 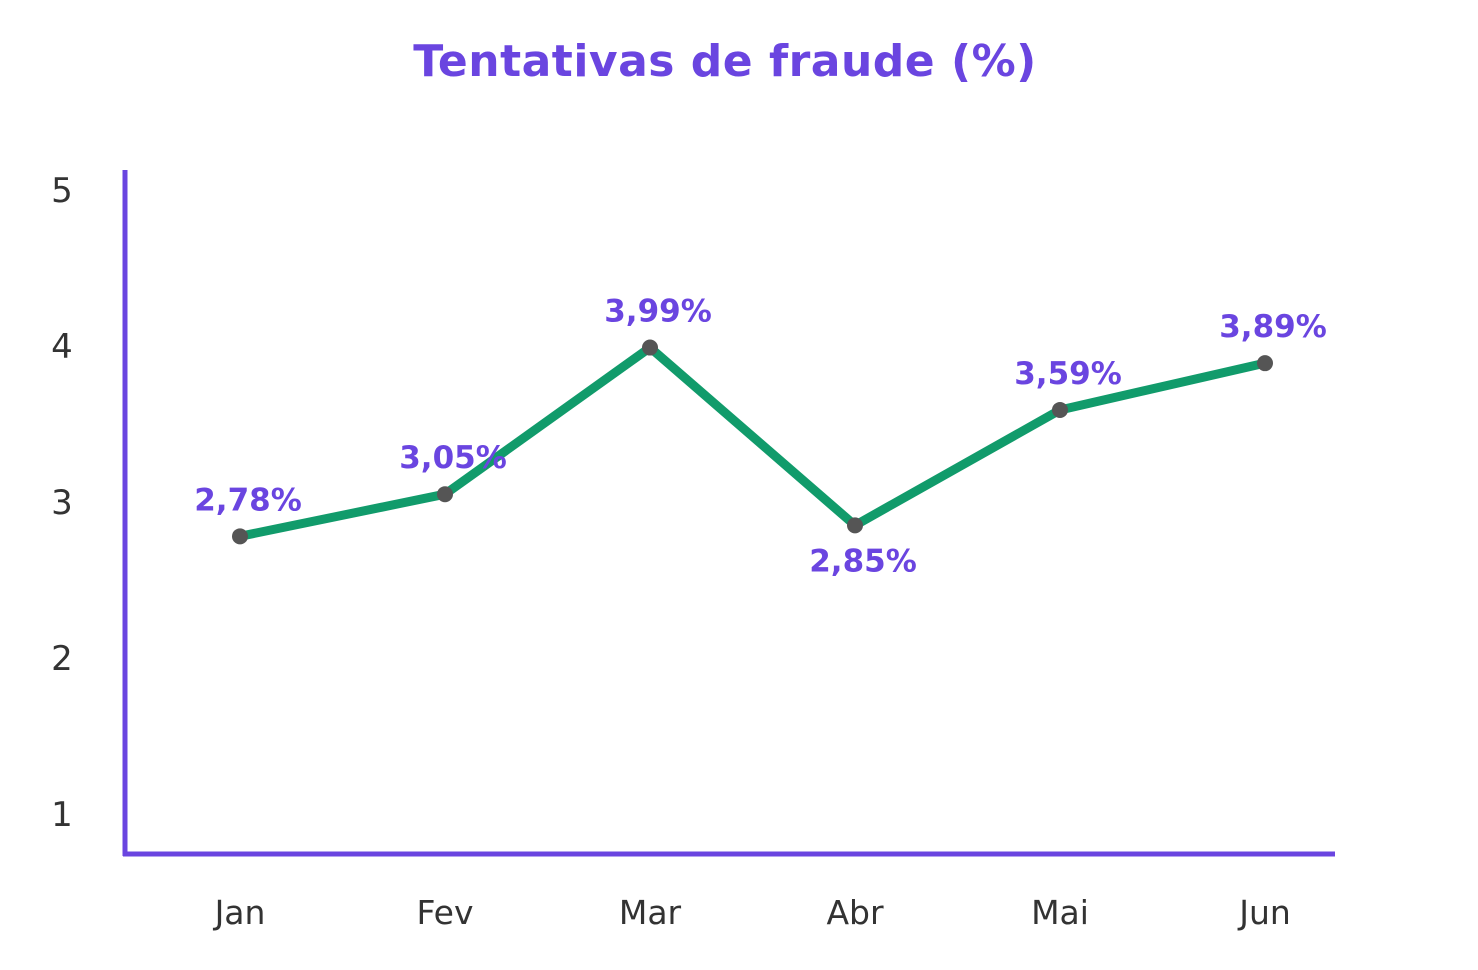 I want to click on data-label: 2,85%, so click(x=863, y=561).